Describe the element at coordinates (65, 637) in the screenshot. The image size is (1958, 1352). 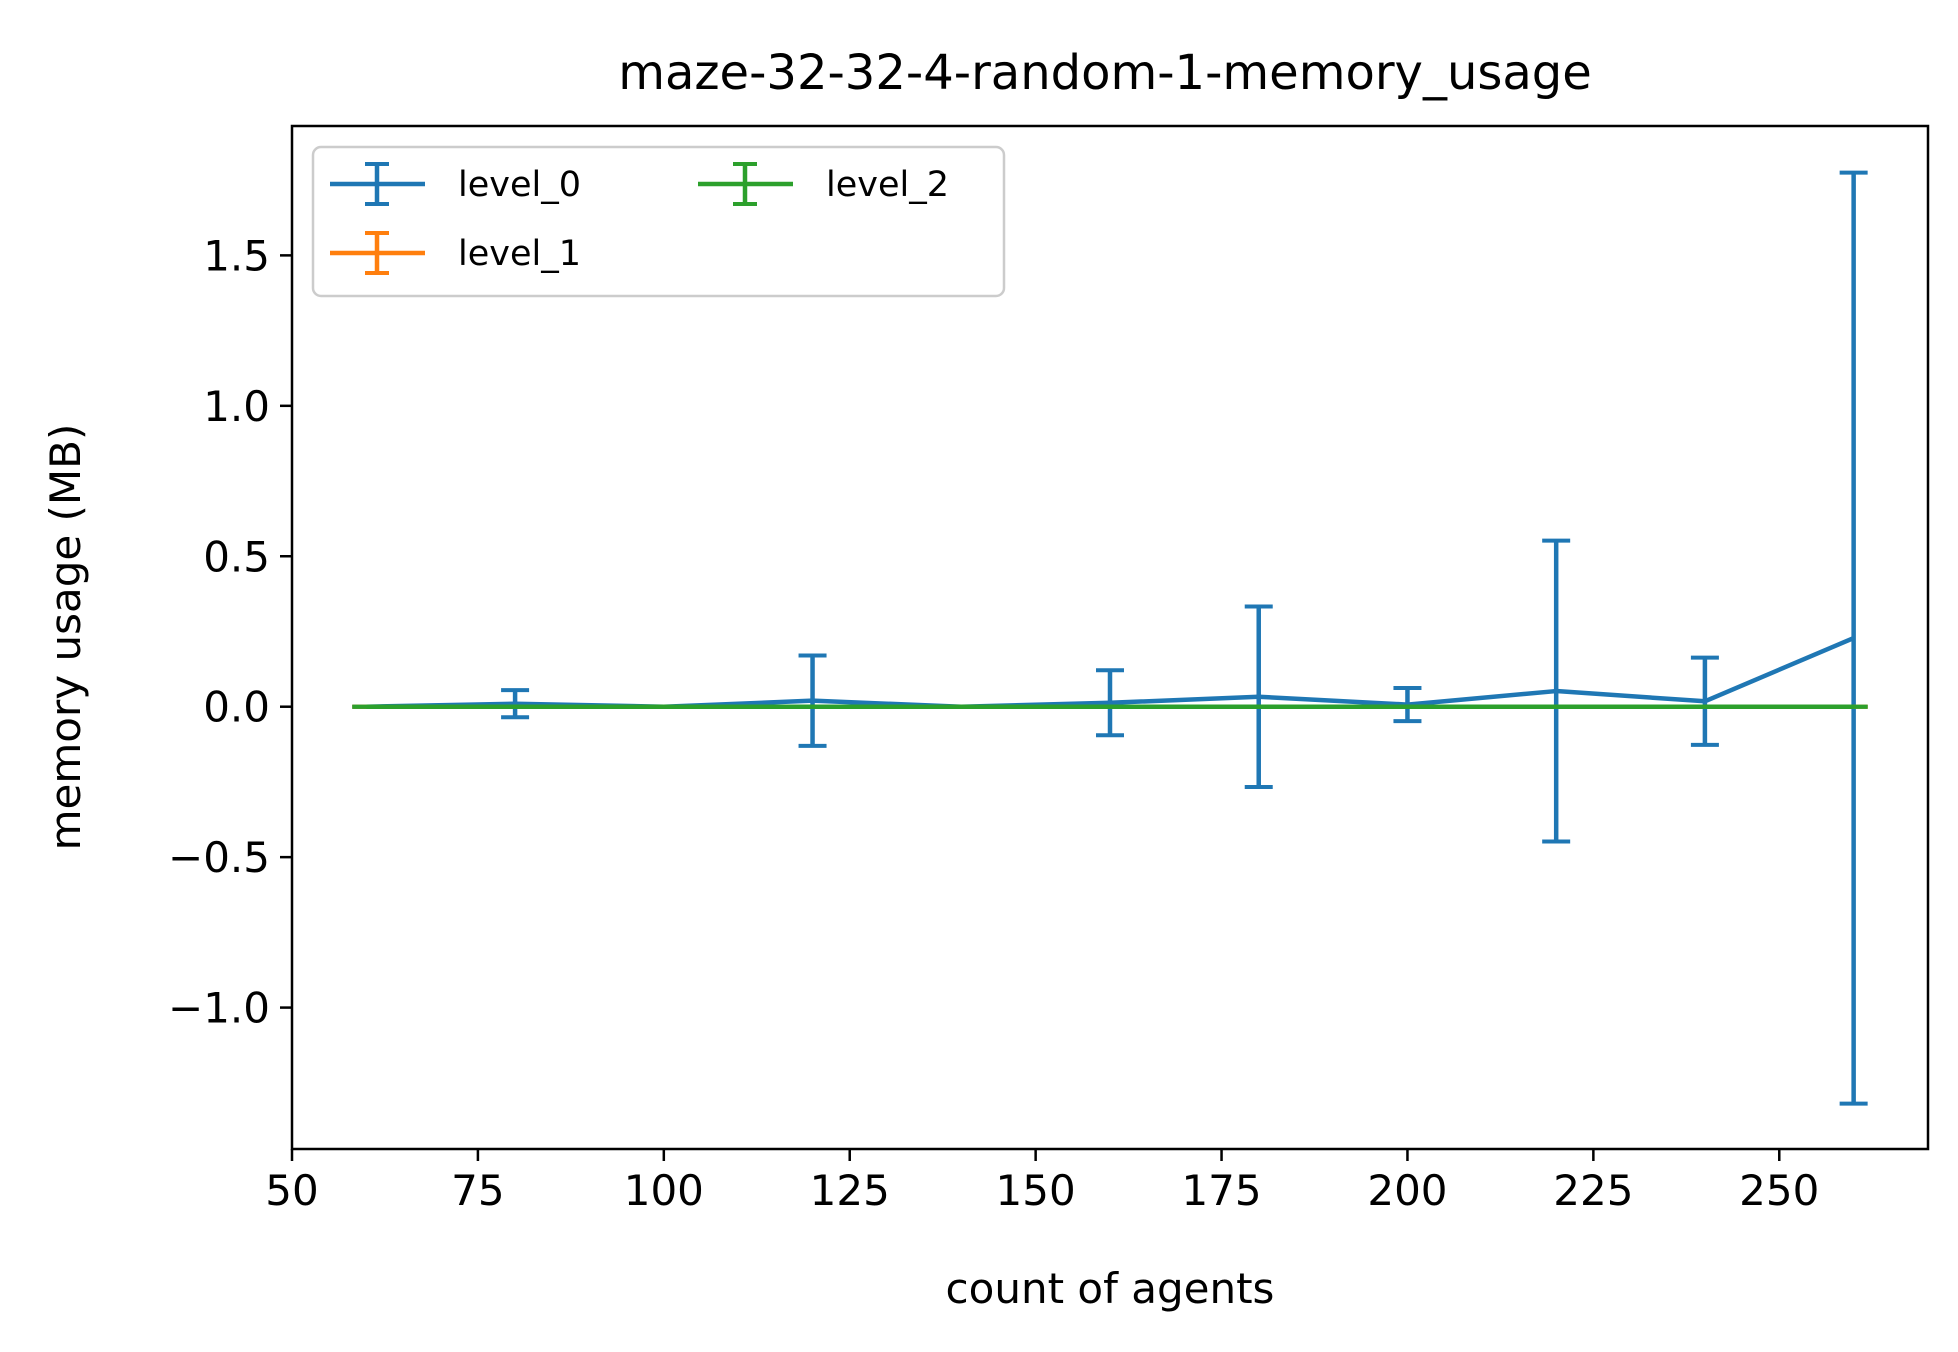
I see `y-axis-label: memory usage (MB)` at that location.